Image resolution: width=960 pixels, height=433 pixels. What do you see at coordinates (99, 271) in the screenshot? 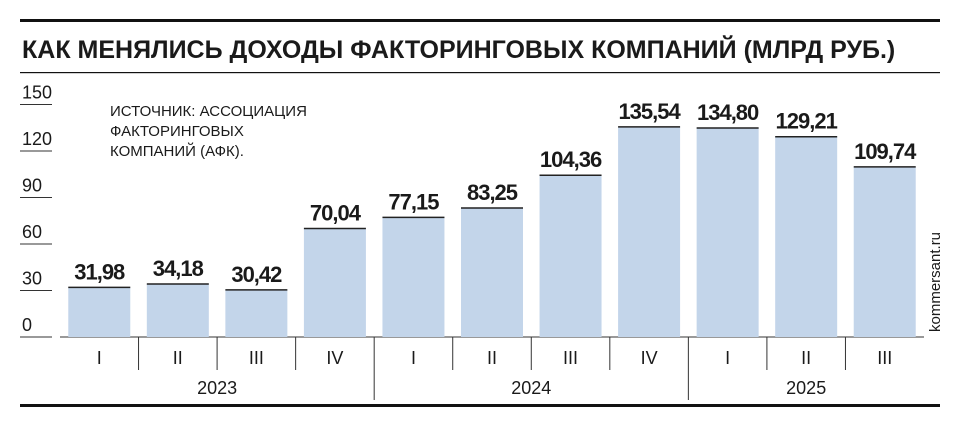
I see `value-label: 31,98` at bounding box center [99, 271].